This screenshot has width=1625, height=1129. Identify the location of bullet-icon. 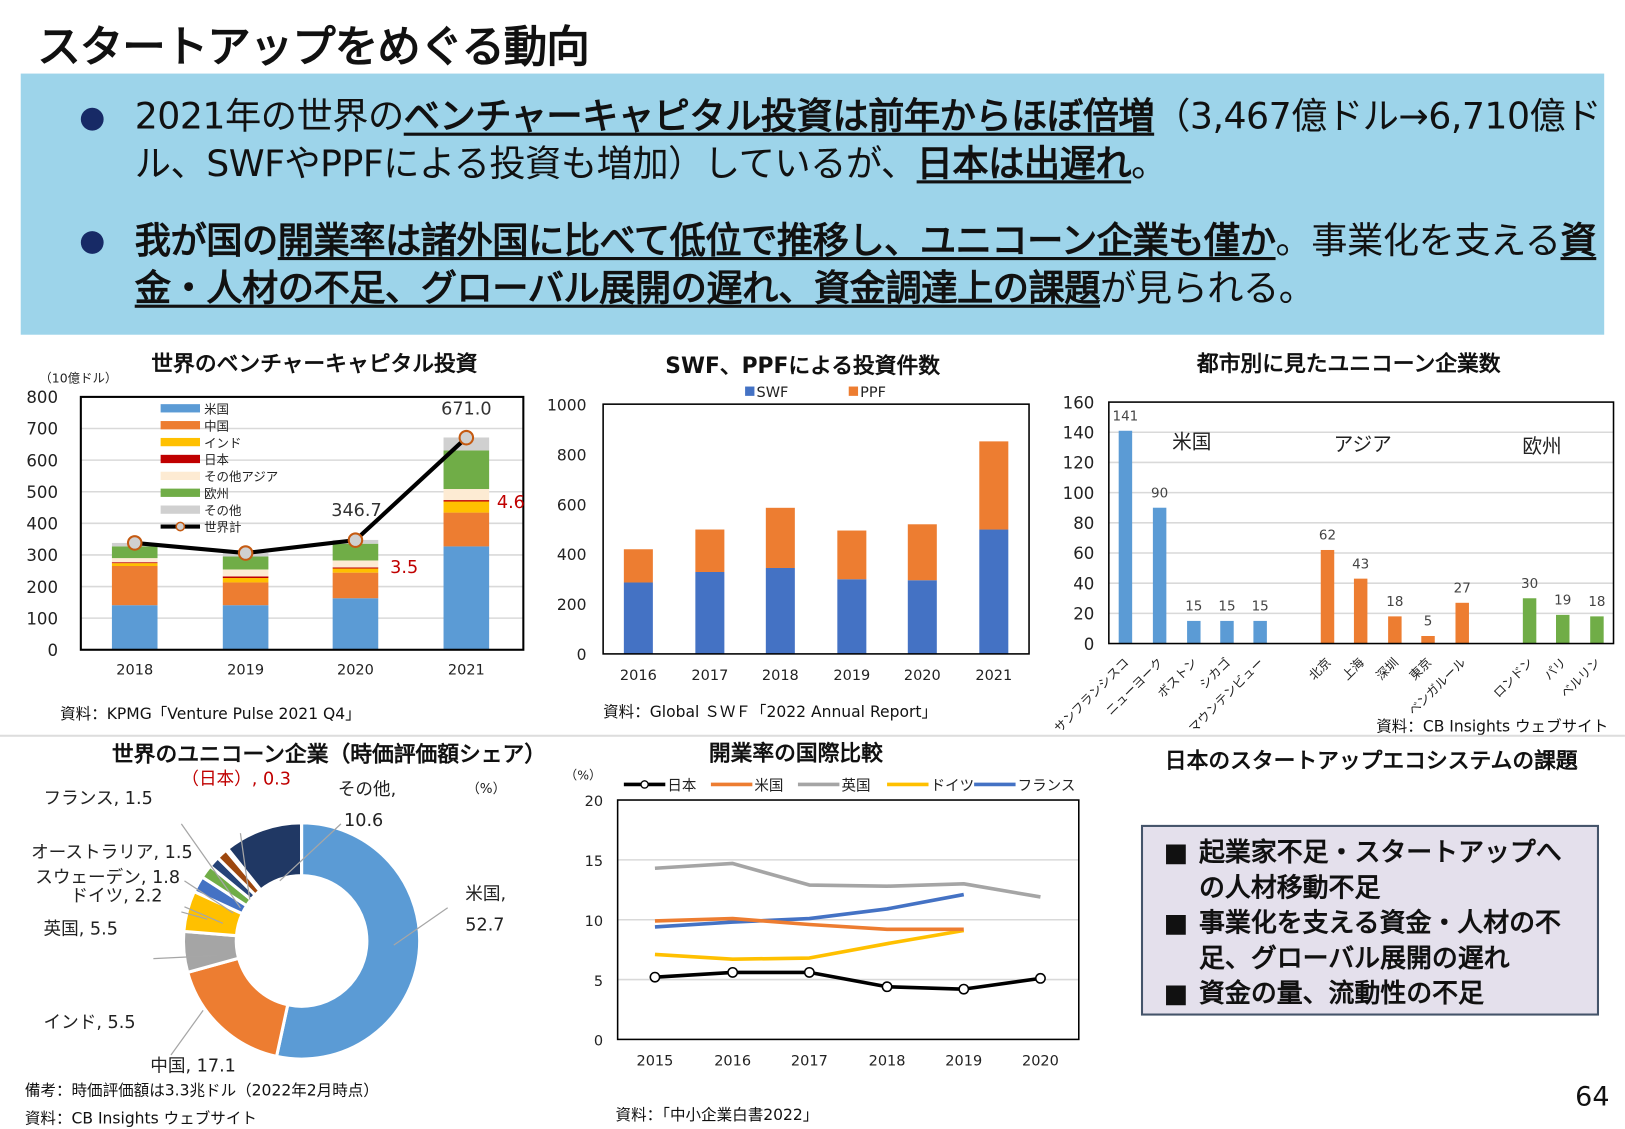
(92, 242).